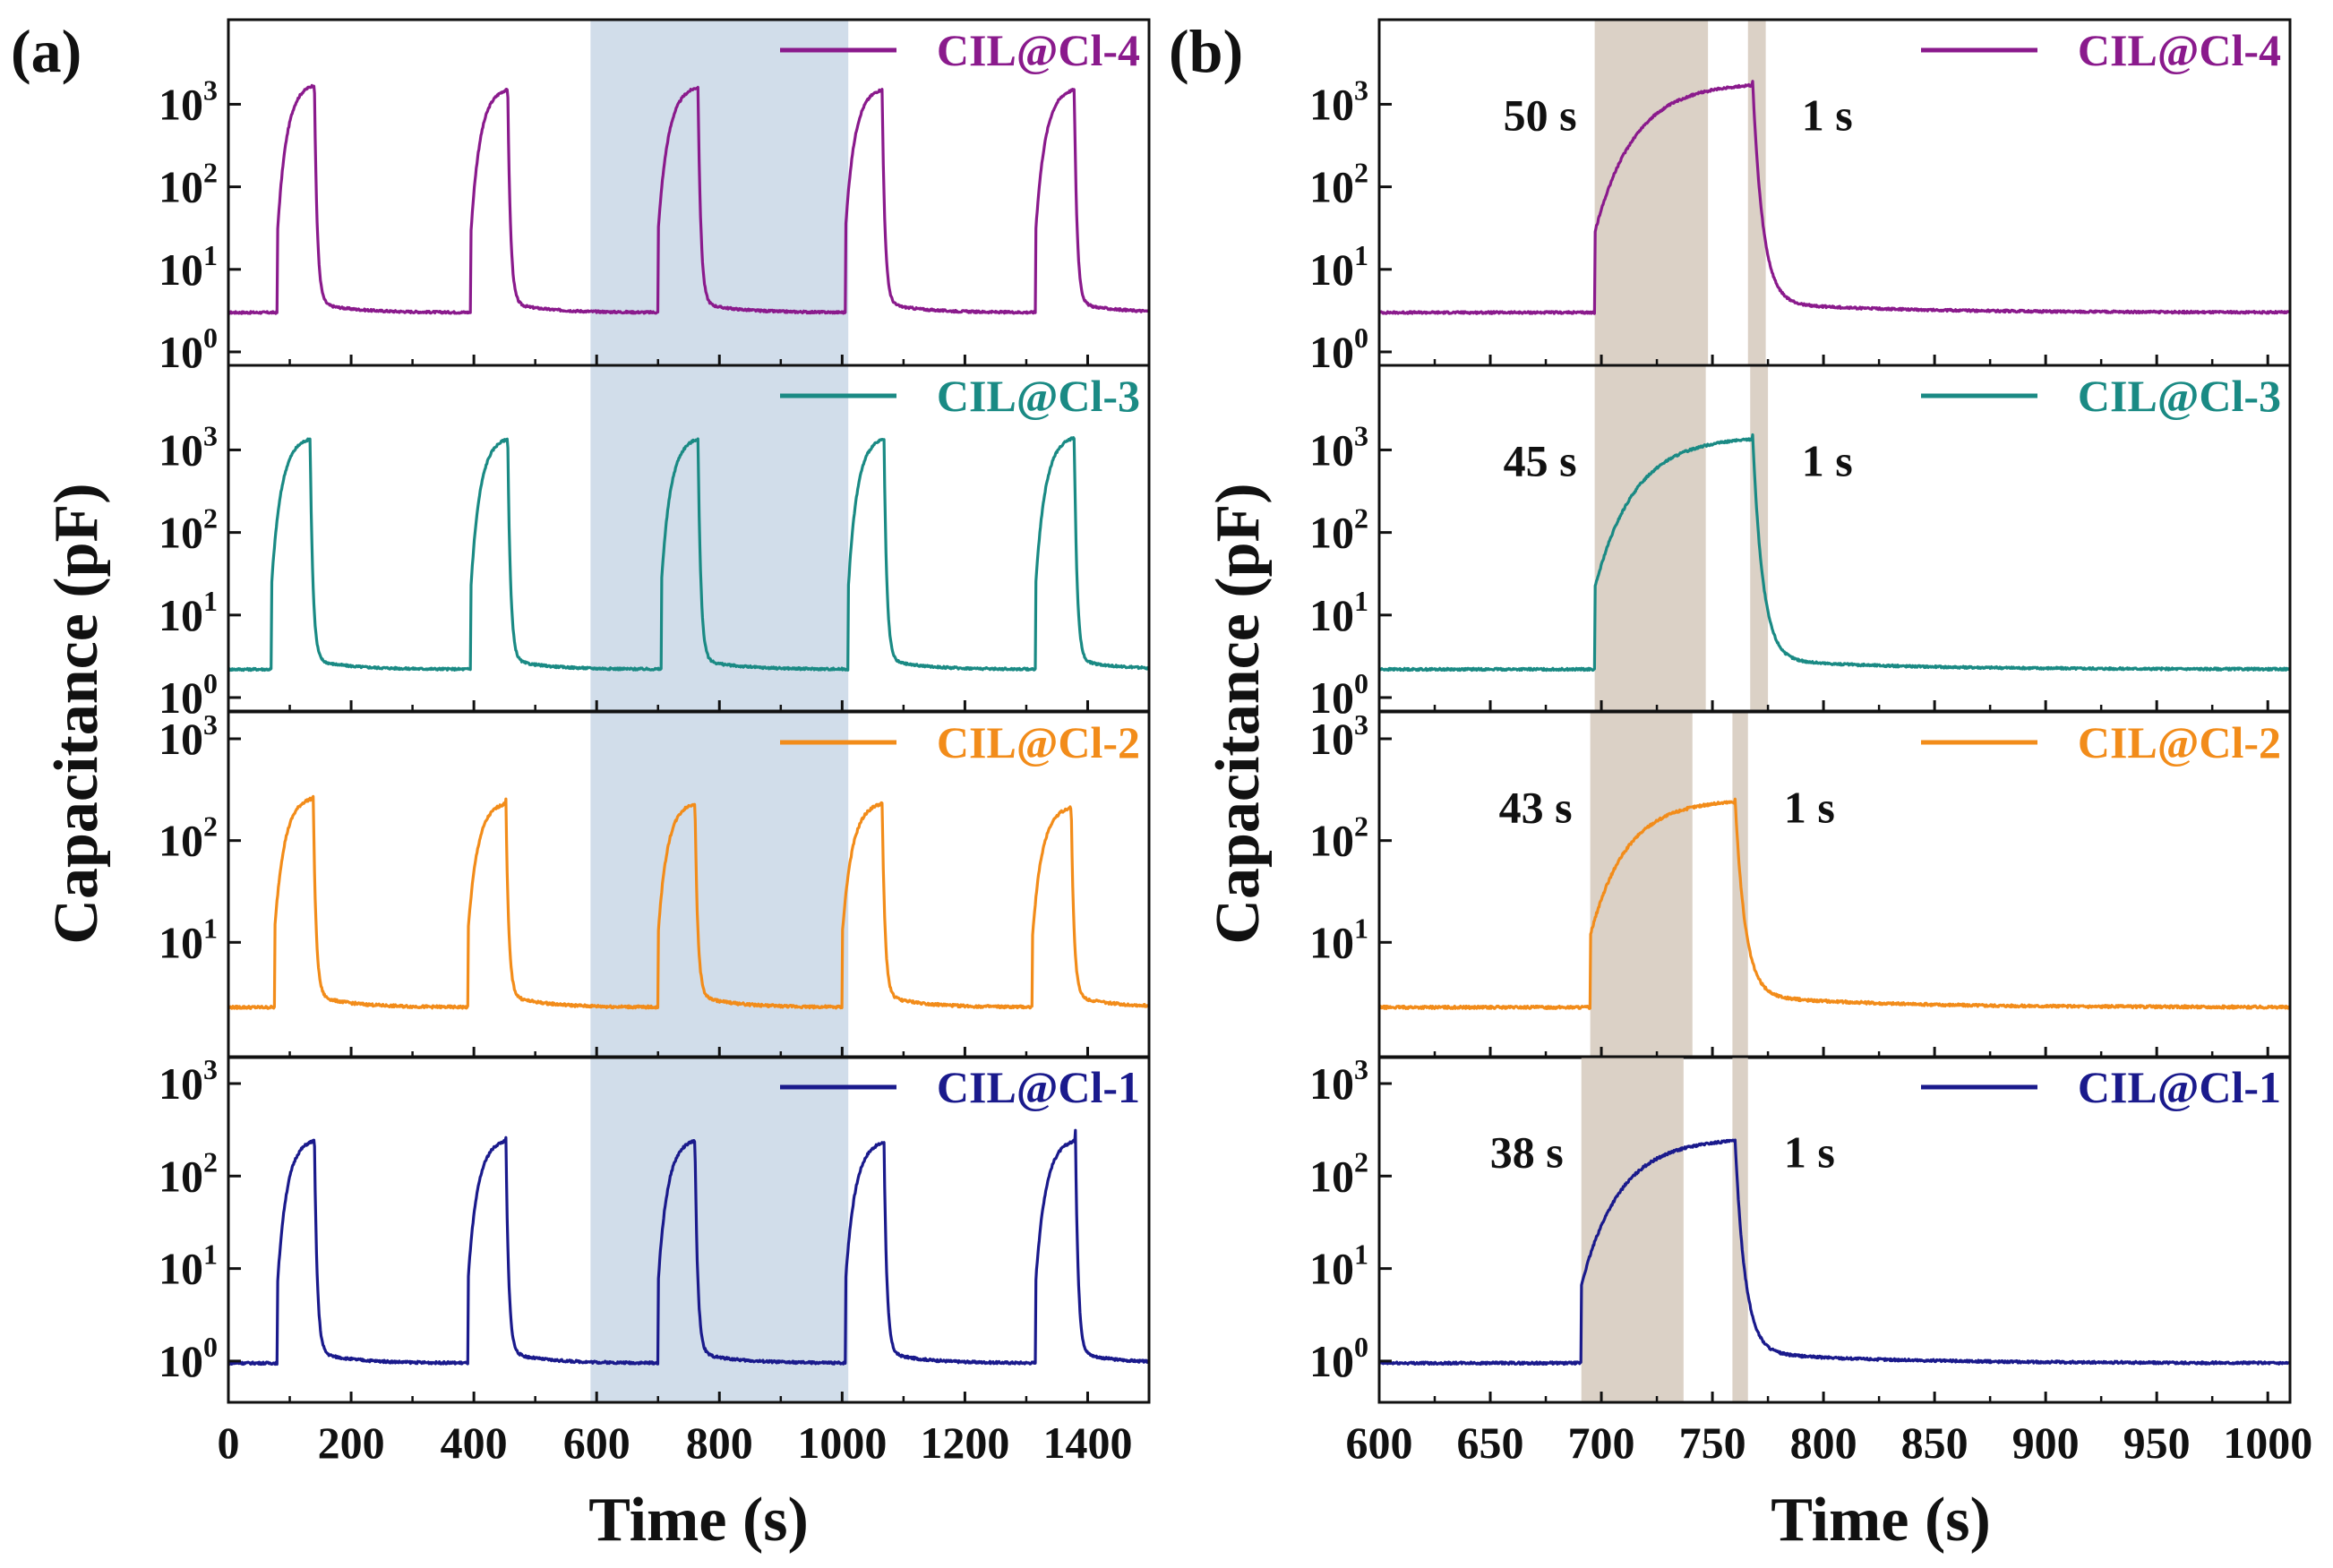  Describe the element at coordinates (1809, 1152) in the screenshot. I see `fall-time-label-p1-r3: 1 s` at that location.